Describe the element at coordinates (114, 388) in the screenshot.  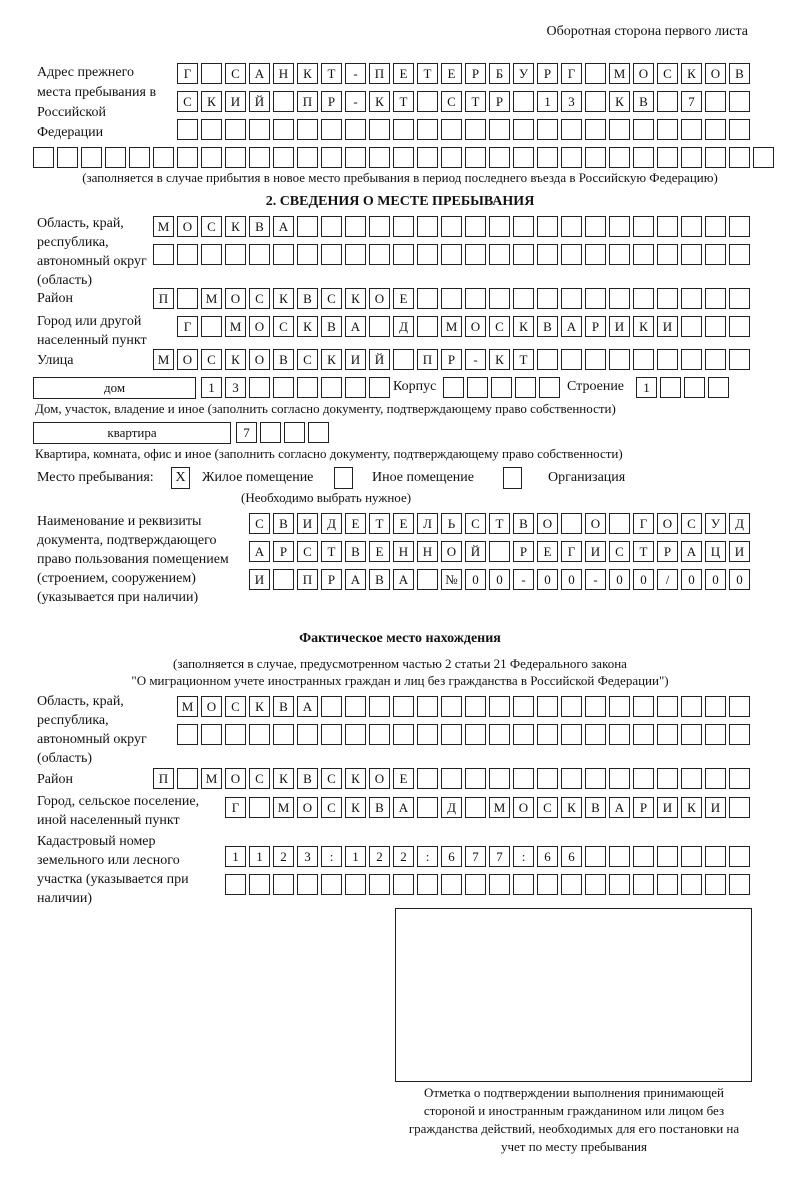
I see `house-type-field: дом` at that location.